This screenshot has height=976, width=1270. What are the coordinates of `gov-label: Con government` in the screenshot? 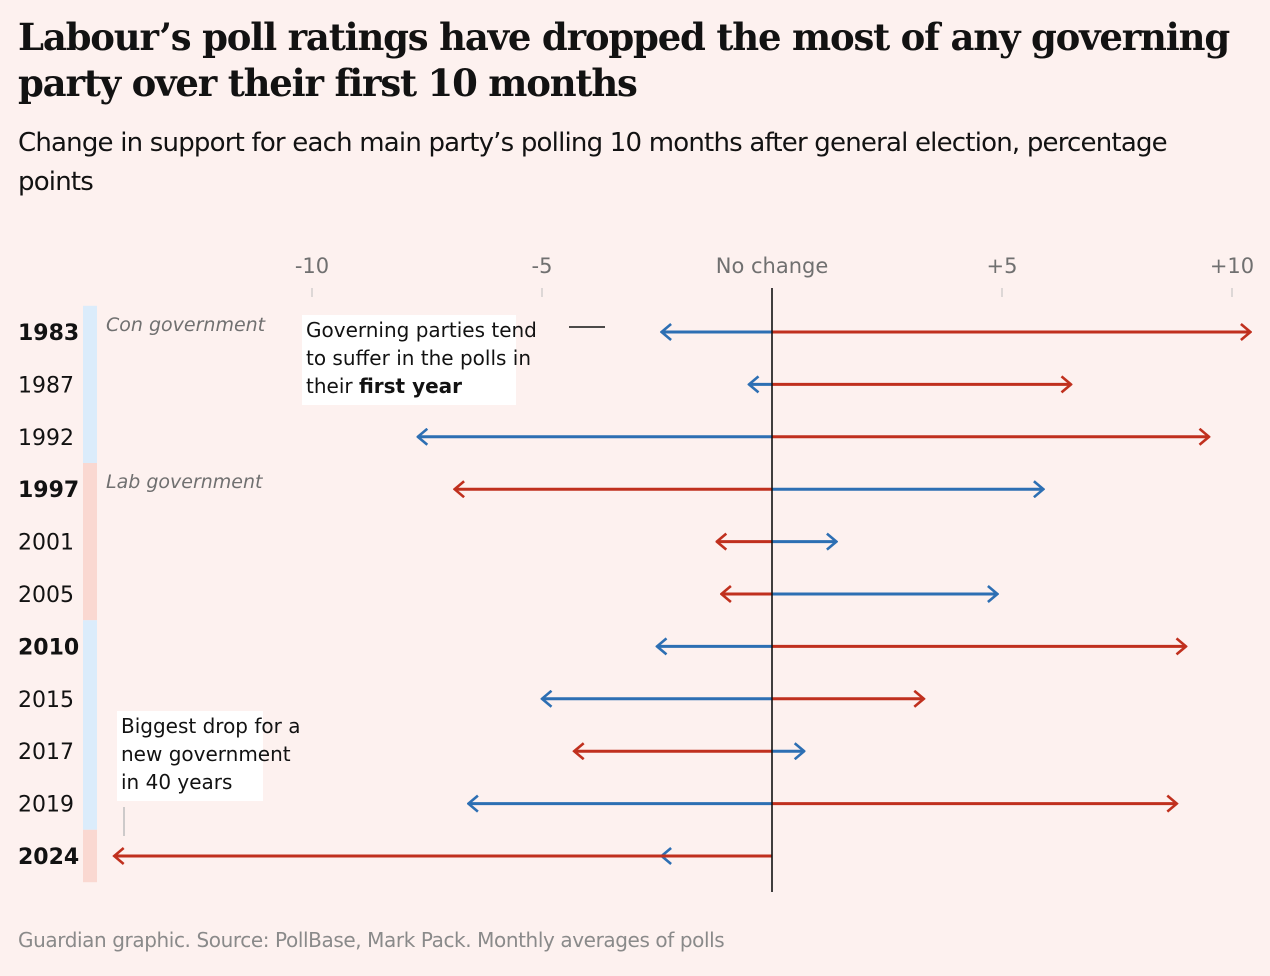 It's located at (186, 325).